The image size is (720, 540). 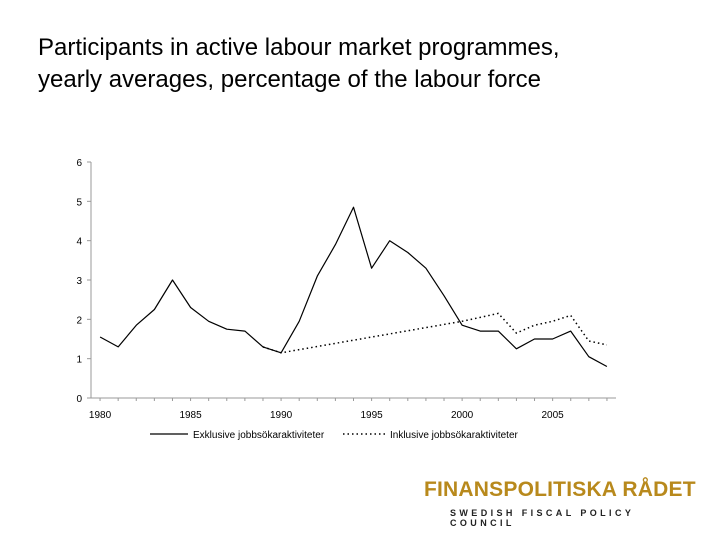 I want to click on x-tick-label: 2005, so click(x=553, y=415).